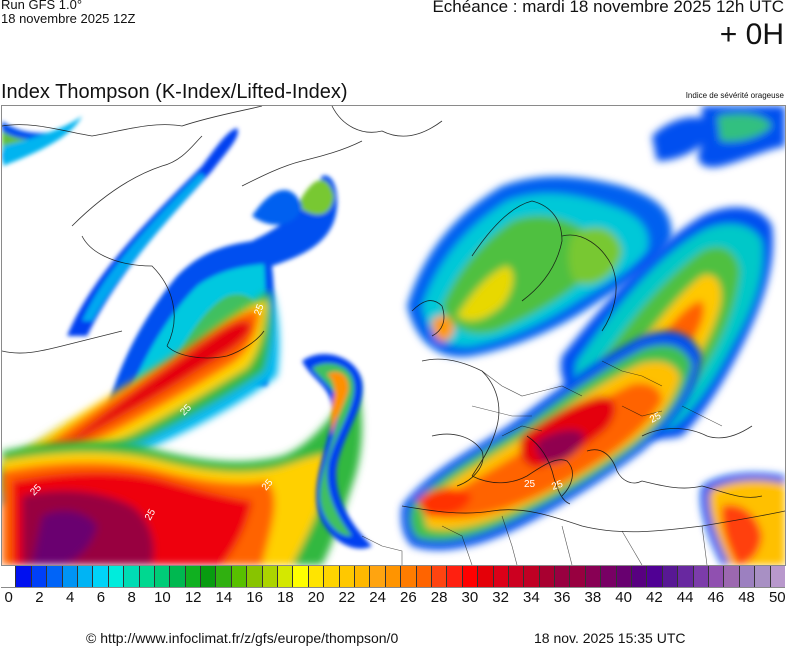 This screenshot has height=648, width=786. I want to click on color-legend, so click(393, 576).